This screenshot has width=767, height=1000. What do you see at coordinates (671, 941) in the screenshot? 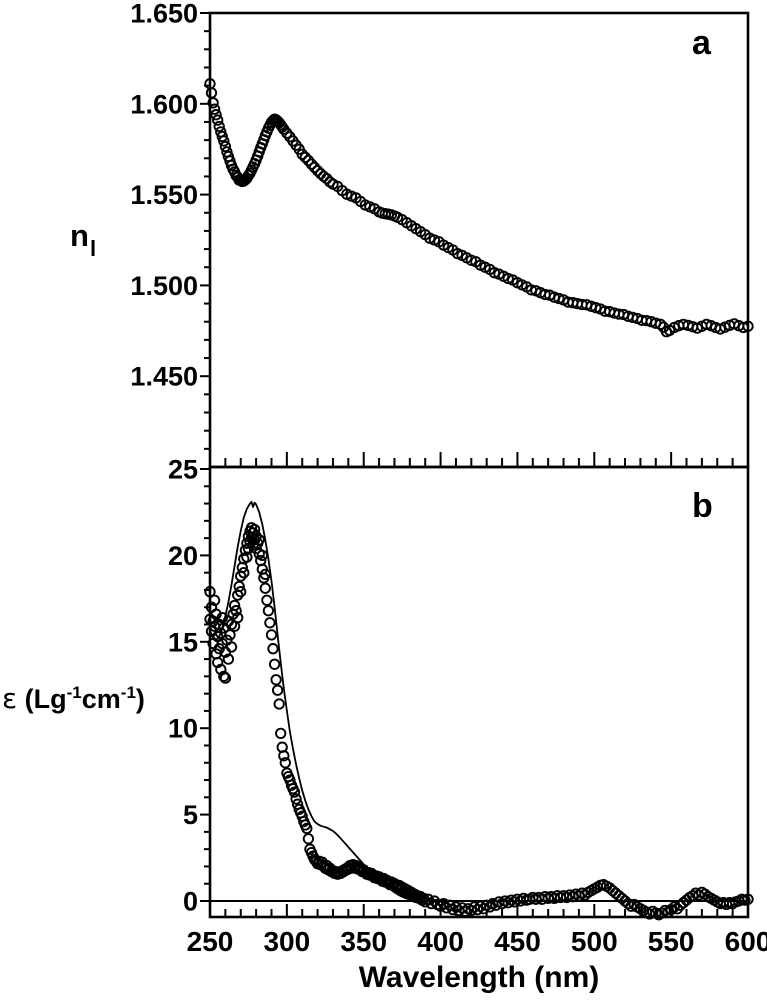
I see `x-tick-label: 550` at bounding box center [671, 941].